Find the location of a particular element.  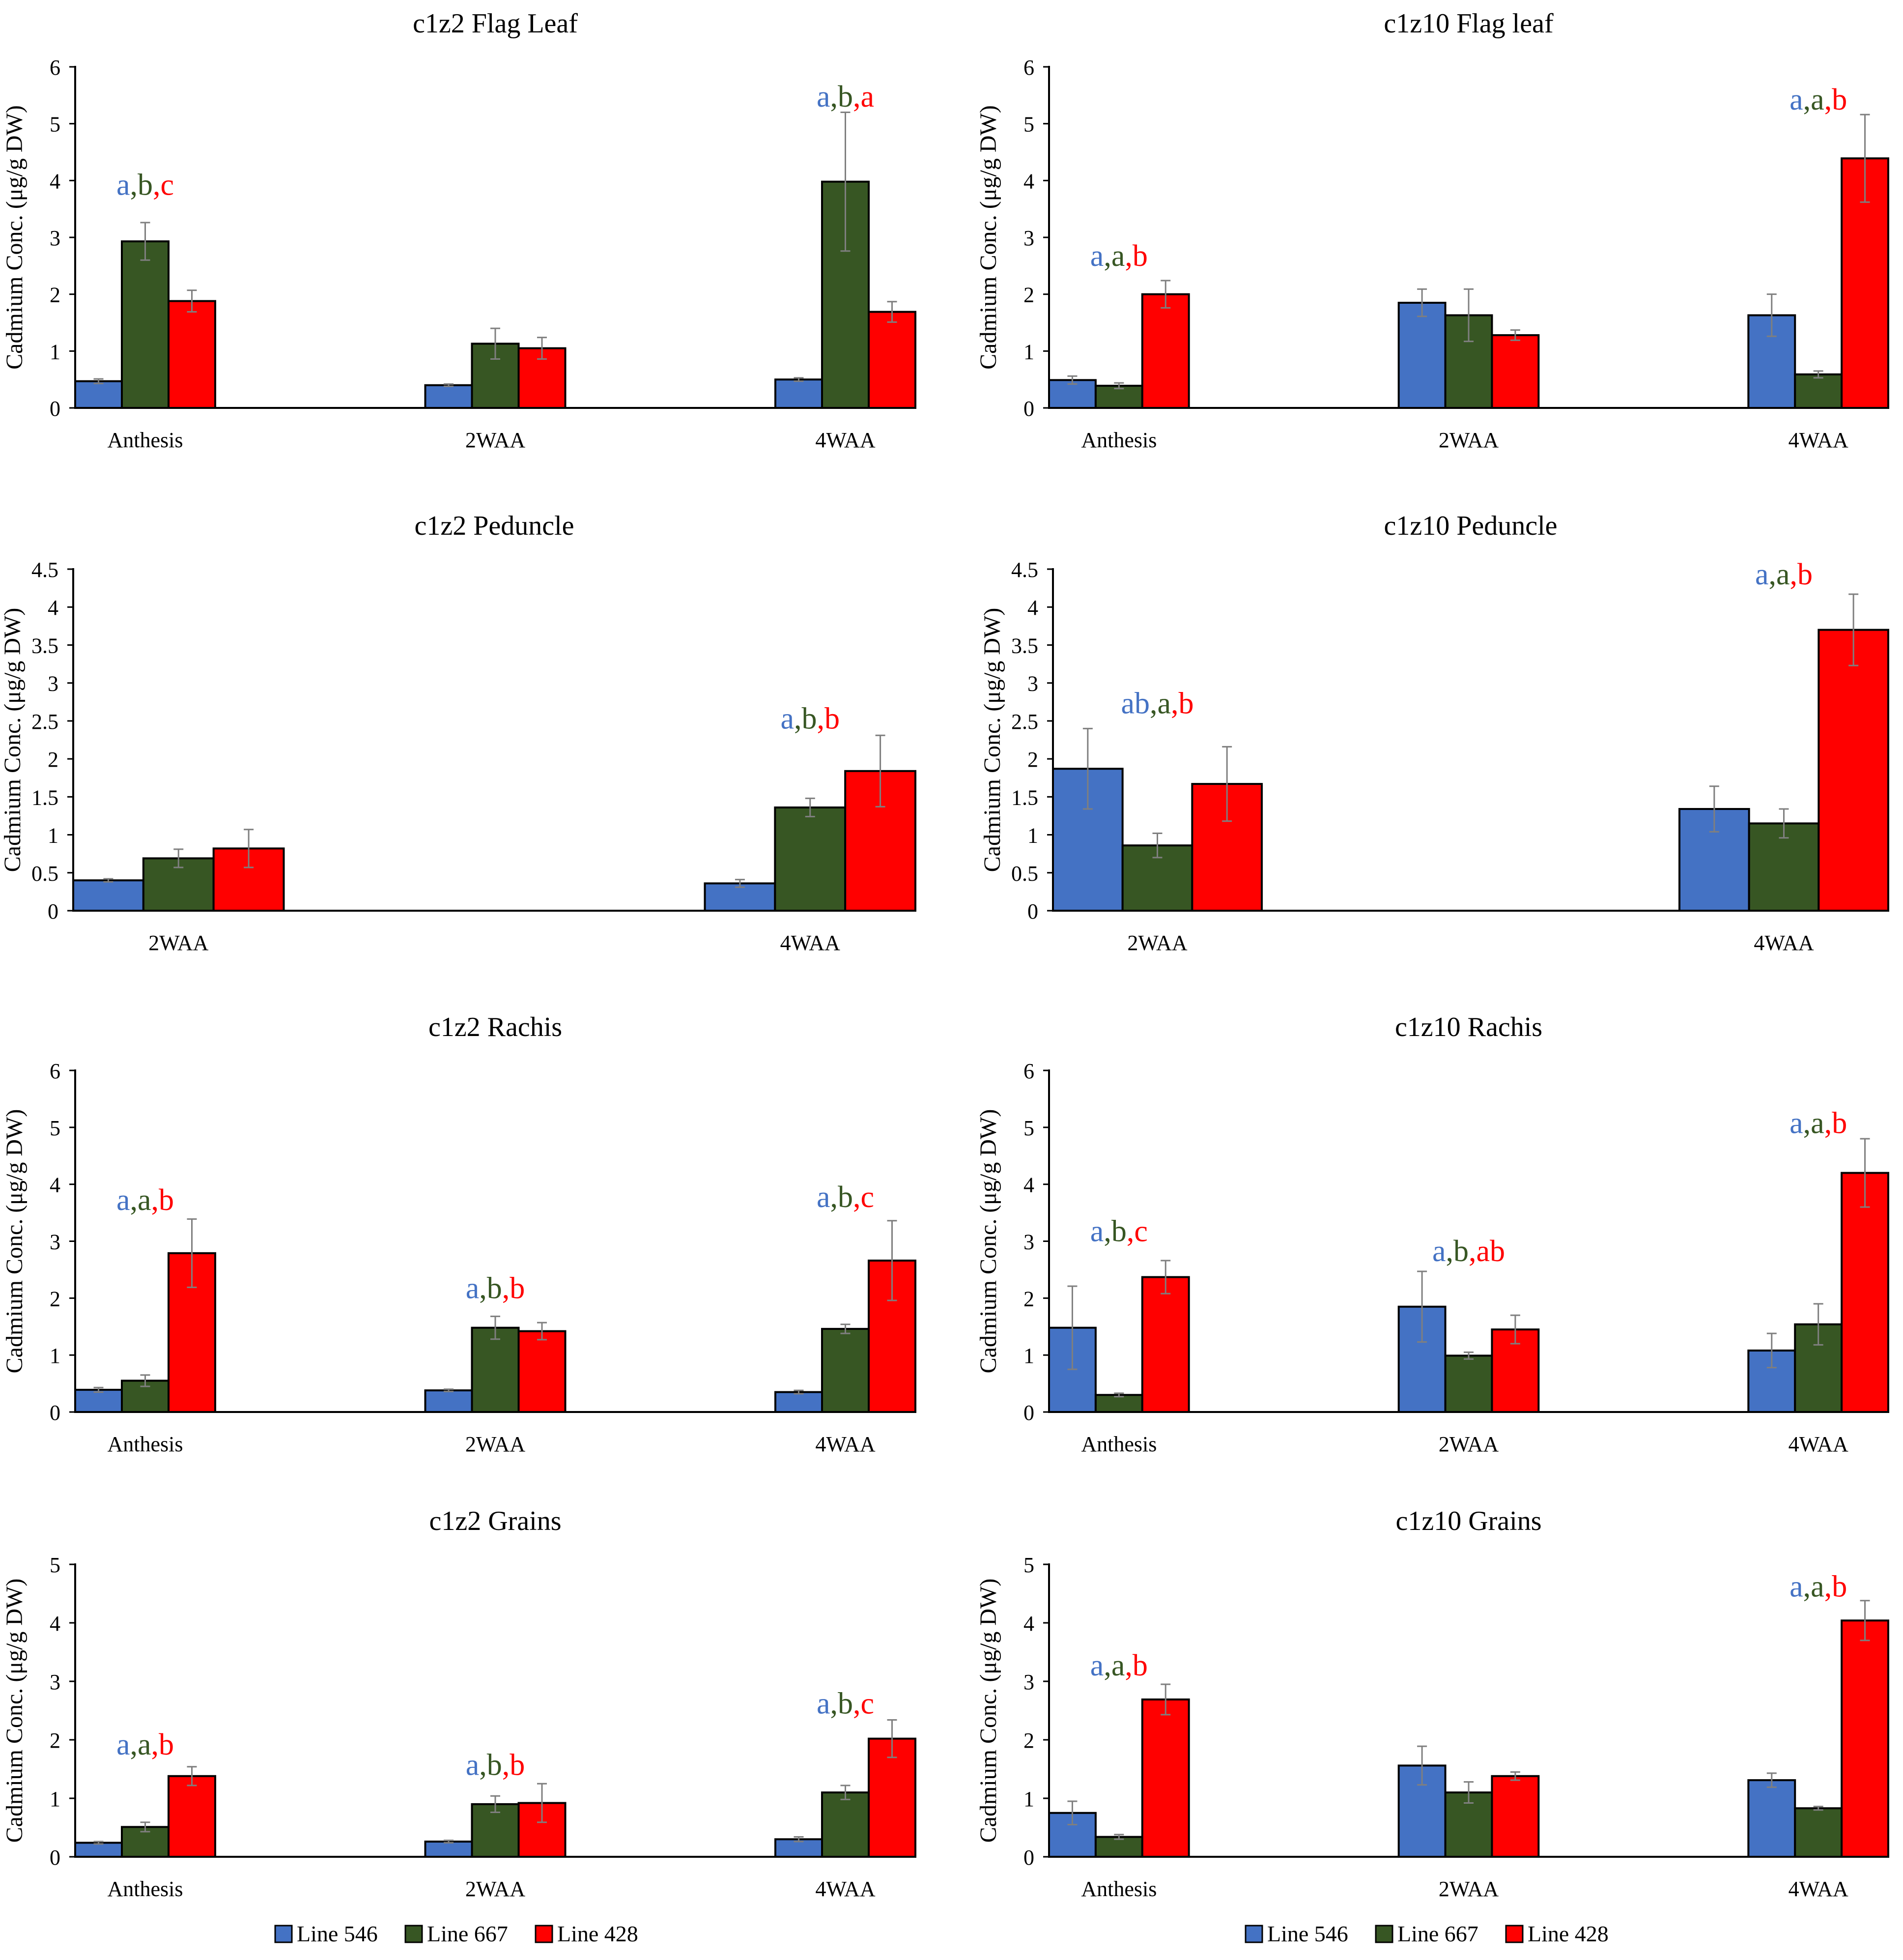

significance-letters: ab,a,b is located at coordinates (1157, 704).